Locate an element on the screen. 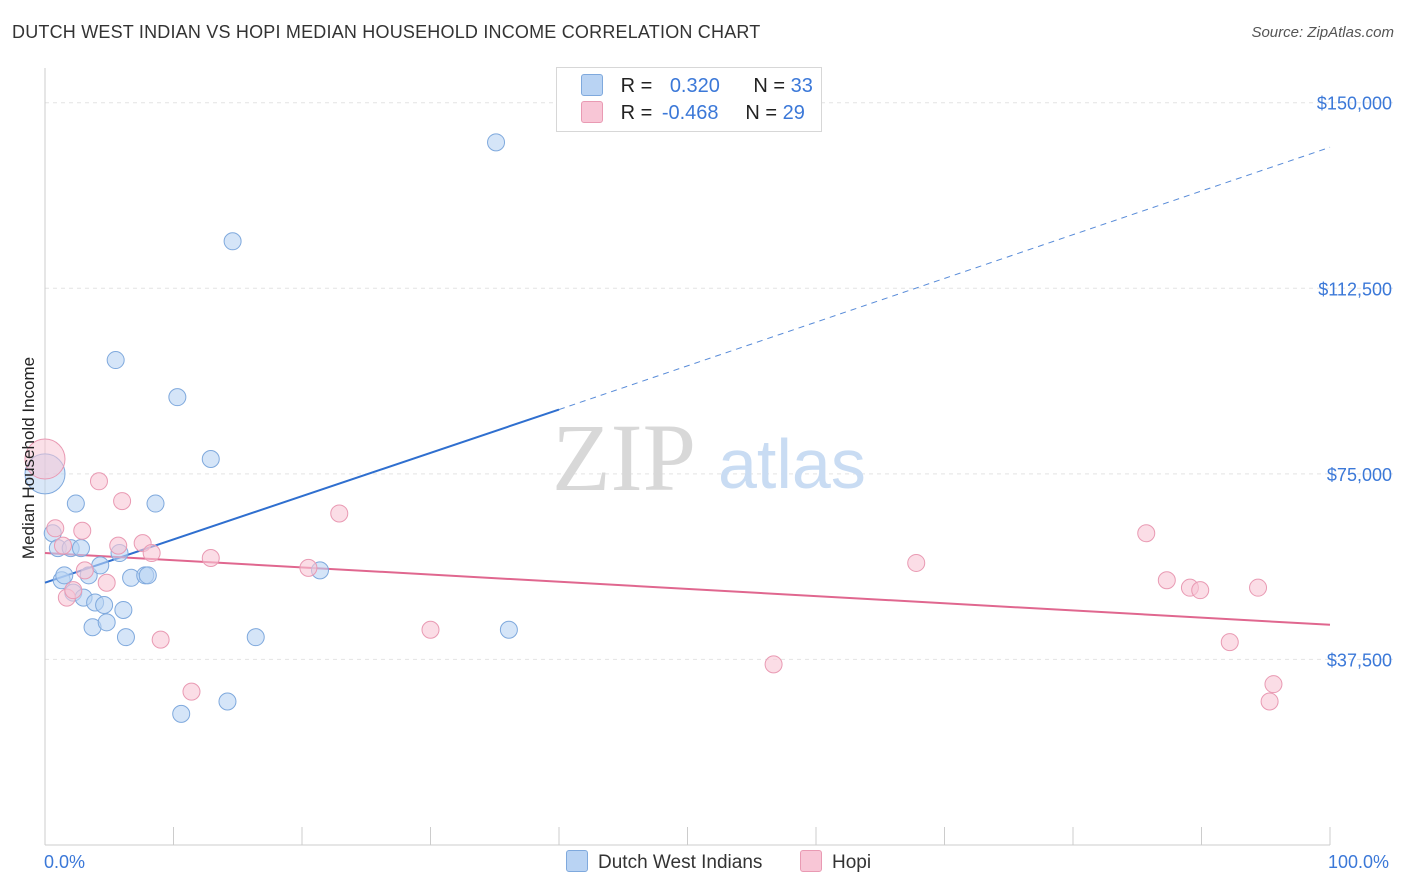 The image size is (1406, 892). bottom-legend-dutch-west-indians: Dutch West Indians is located at coordinates (664, 862).